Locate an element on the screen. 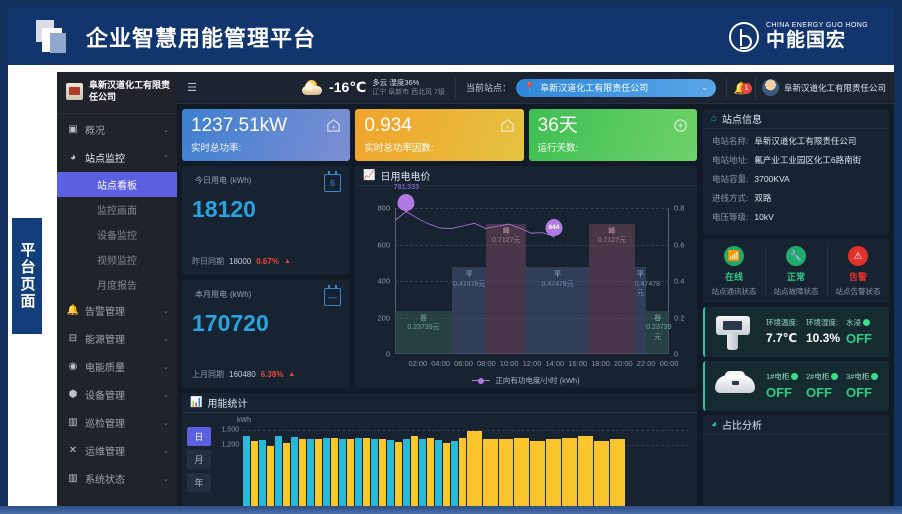 The height and width of the screenshot is (514, 902). run-days-icon is located at coordinates (680, 125).